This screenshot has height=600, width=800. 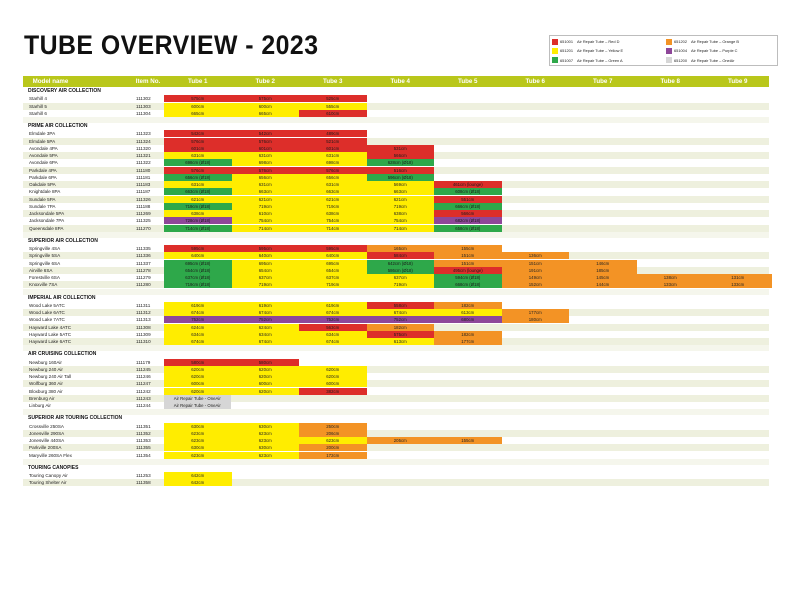 I want to click on item-number: 111336, so click(x=143, y=256).